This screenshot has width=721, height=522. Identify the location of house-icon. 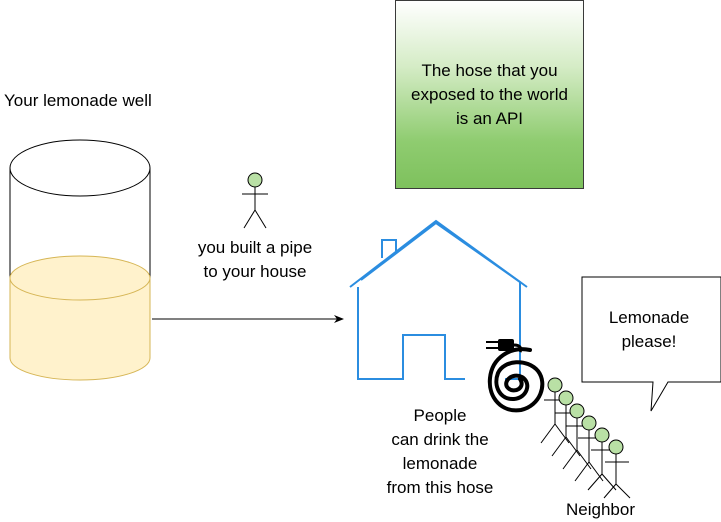
(438, 299).